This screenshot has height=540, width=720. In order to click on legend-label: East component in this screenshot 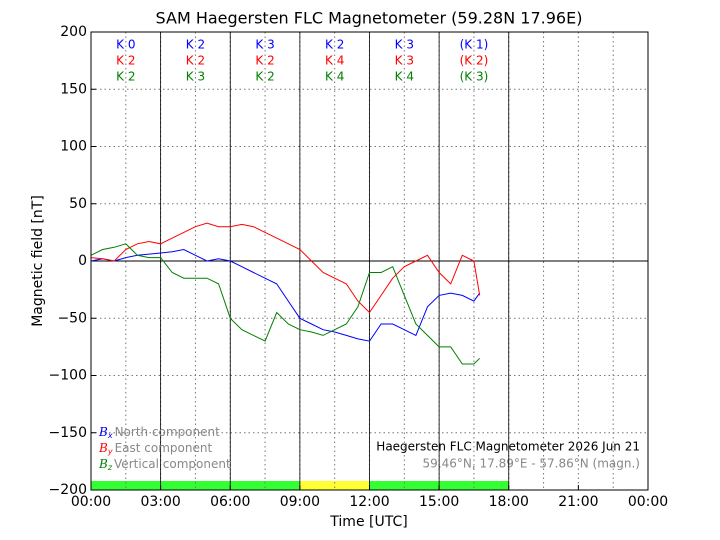, I will do `click(164, 448)`.